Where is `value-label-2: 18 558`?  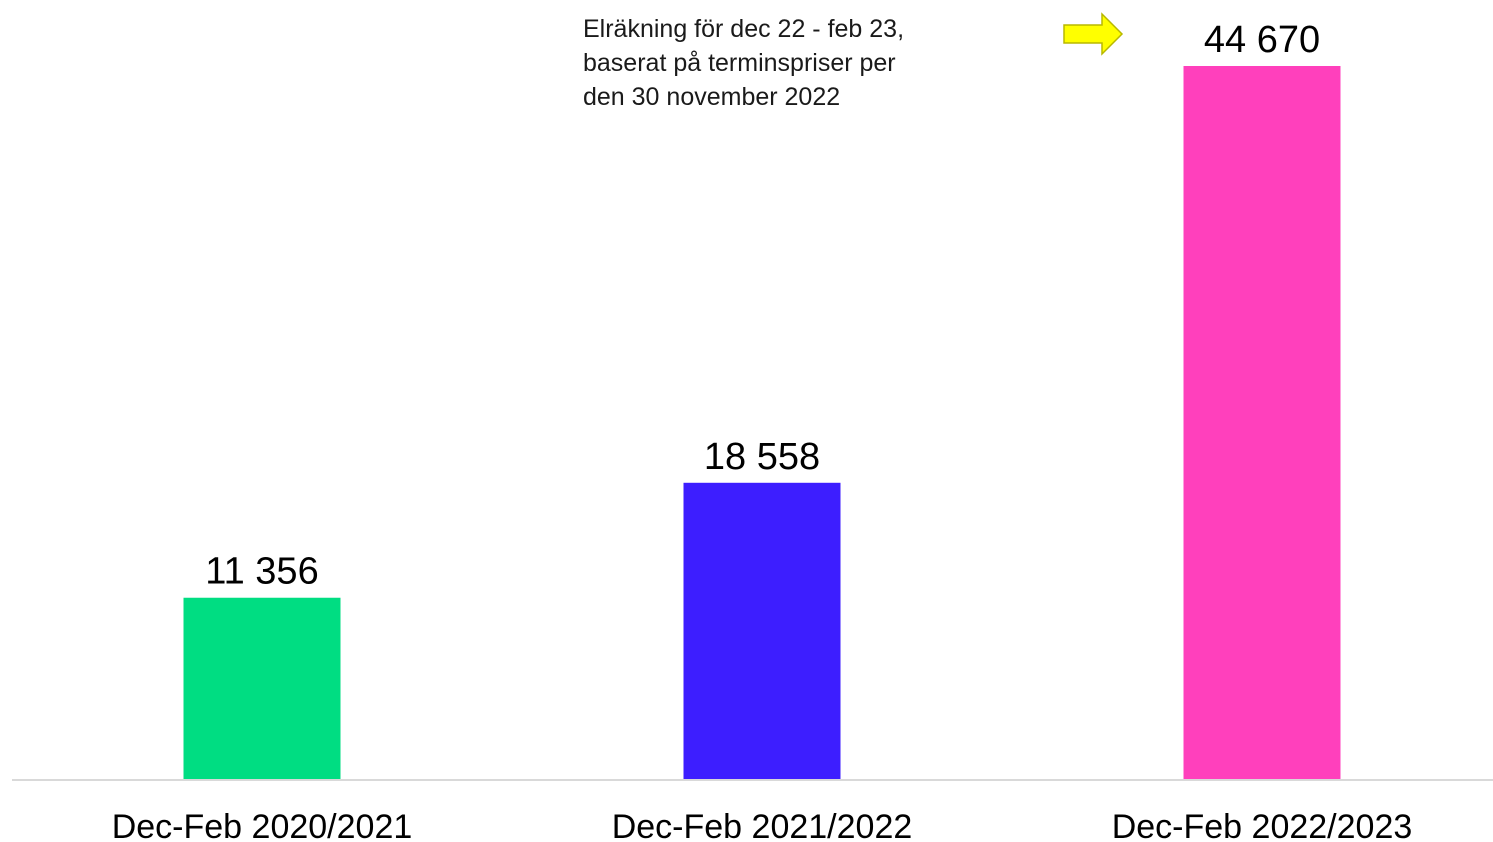
value-label-2: 18 558 is located at coordinates (762, 457).